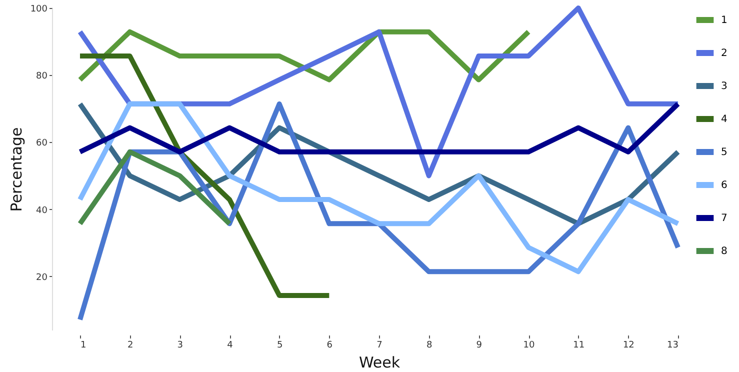 The height and width of the screenshot is (372, 739). I want to click on x-tick-label: 13, so click(672, 345).